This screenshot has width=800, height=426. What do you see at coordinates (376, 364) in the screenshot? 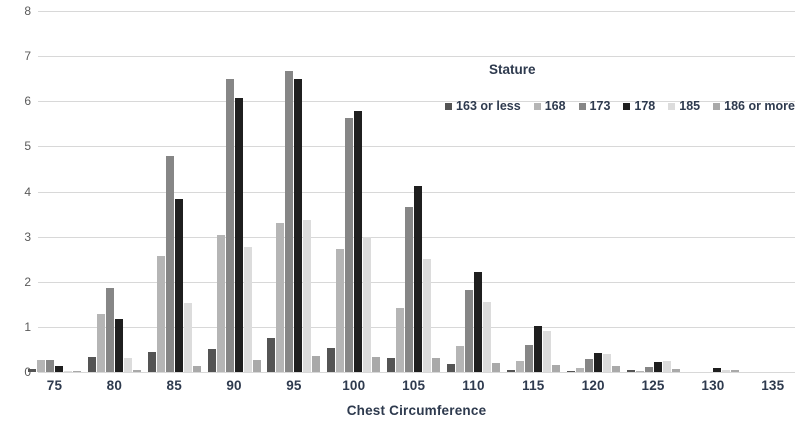
I see `bar-100-186-or-more` at bounding box center [376, 364].